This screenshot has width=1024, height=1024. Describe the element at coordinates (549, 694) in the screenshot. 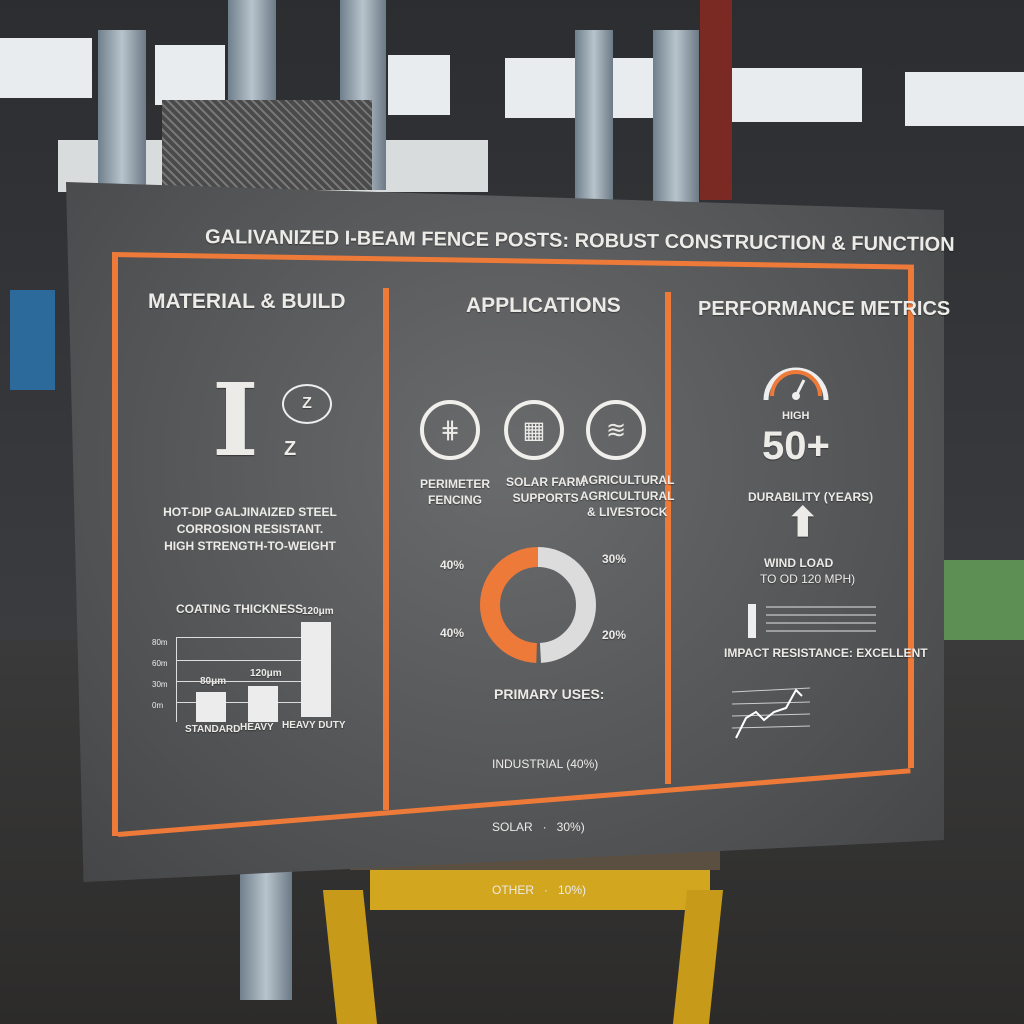

I see `primary-uses-heading: PRIMARY USES:` at that location.